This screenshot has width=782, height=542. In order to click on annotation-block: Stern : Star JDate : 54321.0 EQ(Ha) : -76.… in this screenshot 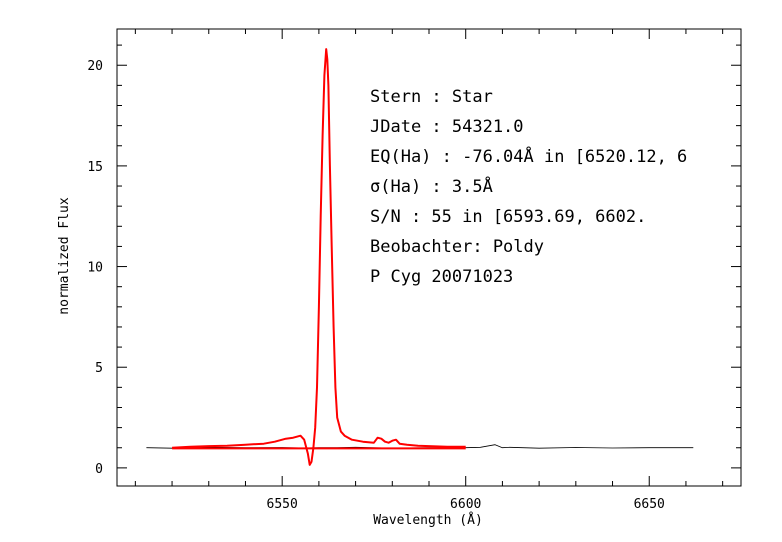, I will do `click(528, 187)`.